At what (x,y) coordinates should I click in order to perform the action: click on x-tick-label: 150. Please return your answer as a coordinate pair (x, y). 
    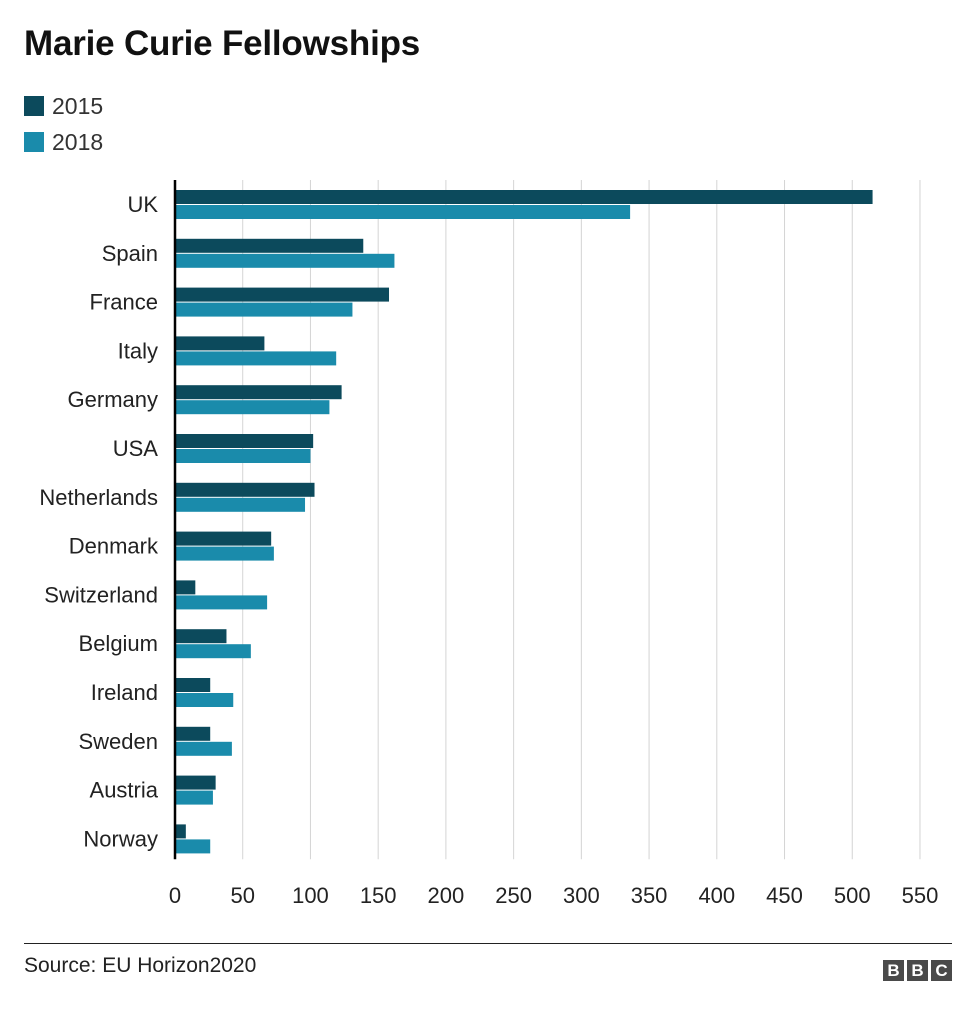
    Looking at the image, I should click on (378, 895).